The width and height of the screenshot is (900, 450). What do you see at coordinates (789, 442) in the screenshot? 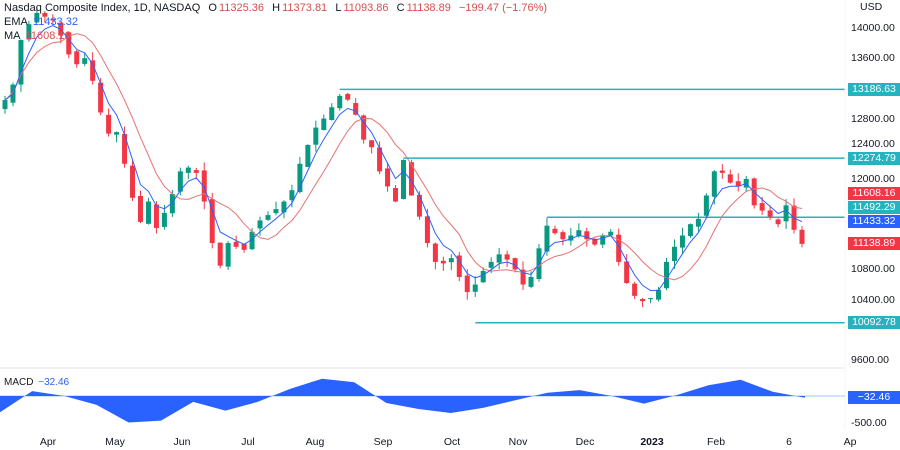
I see `time-tick-label: 6` at bounding box center [789, 442].